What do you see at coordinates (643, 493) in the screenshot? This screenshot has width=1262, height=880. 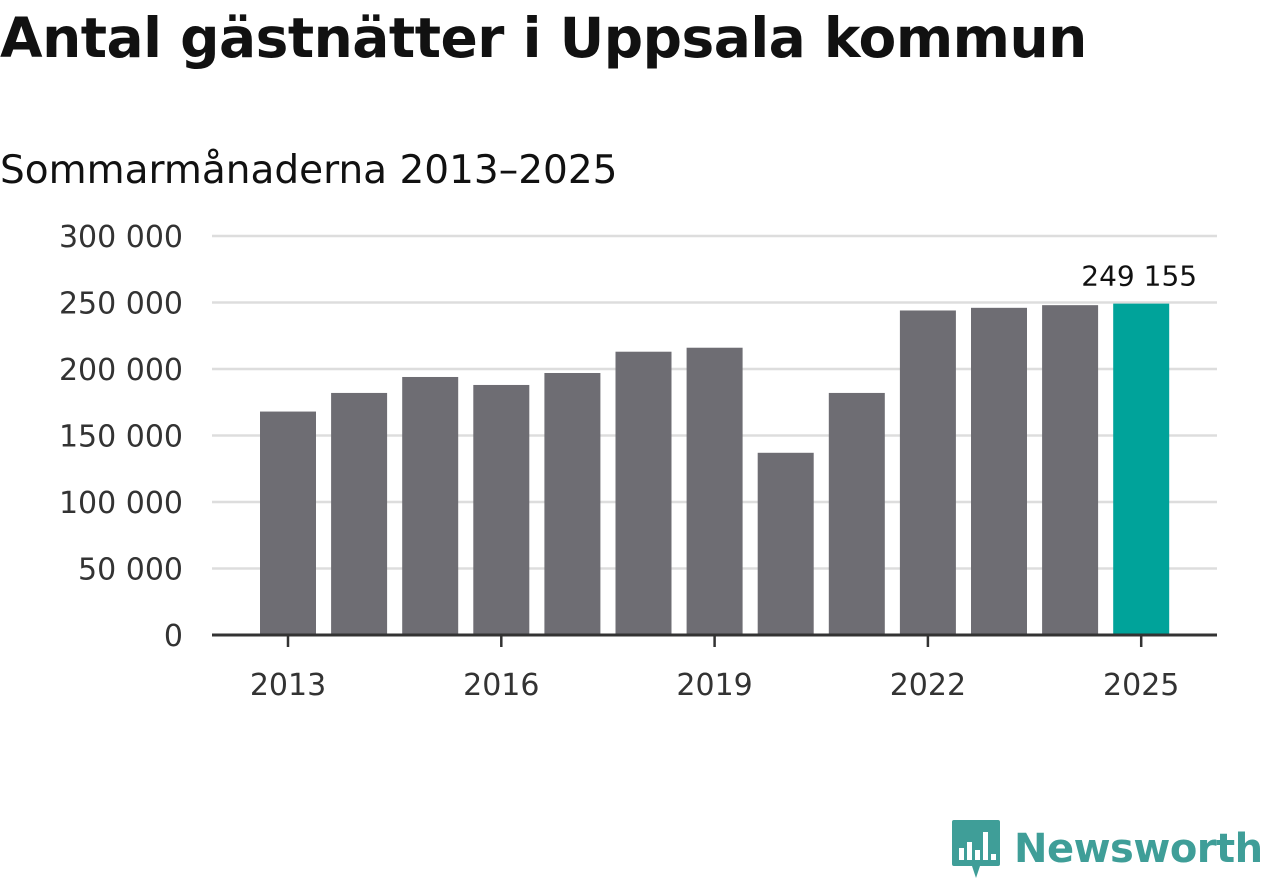 I see `bar-2018` at bounding box center [643, 493].